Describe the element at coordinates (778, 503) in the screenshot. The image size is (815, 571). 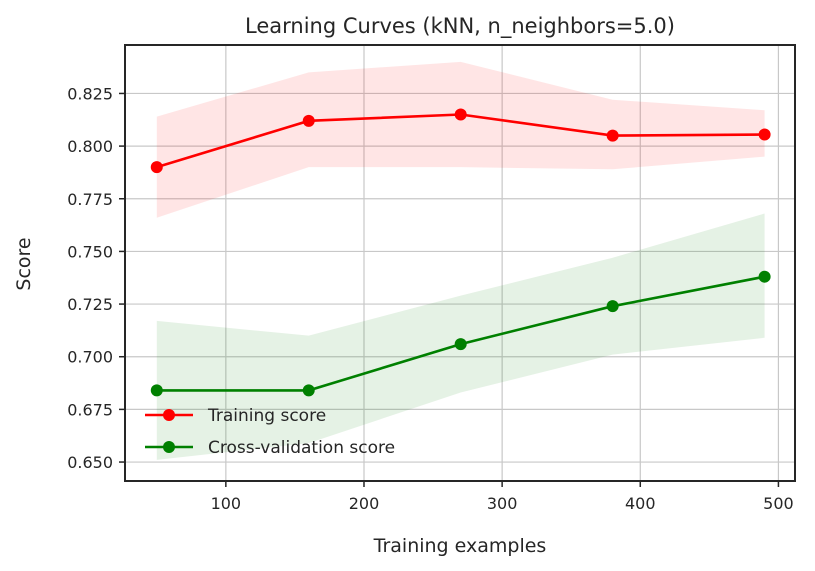
I see `x-tick-label: 500` at that location.